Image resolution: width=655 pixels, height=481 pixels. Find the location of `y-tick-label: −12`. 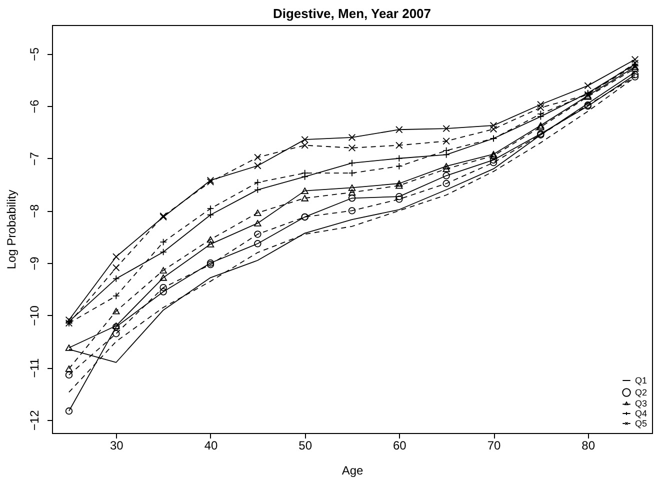

y-tick-label: −12 is located at coordinates (35, 420).